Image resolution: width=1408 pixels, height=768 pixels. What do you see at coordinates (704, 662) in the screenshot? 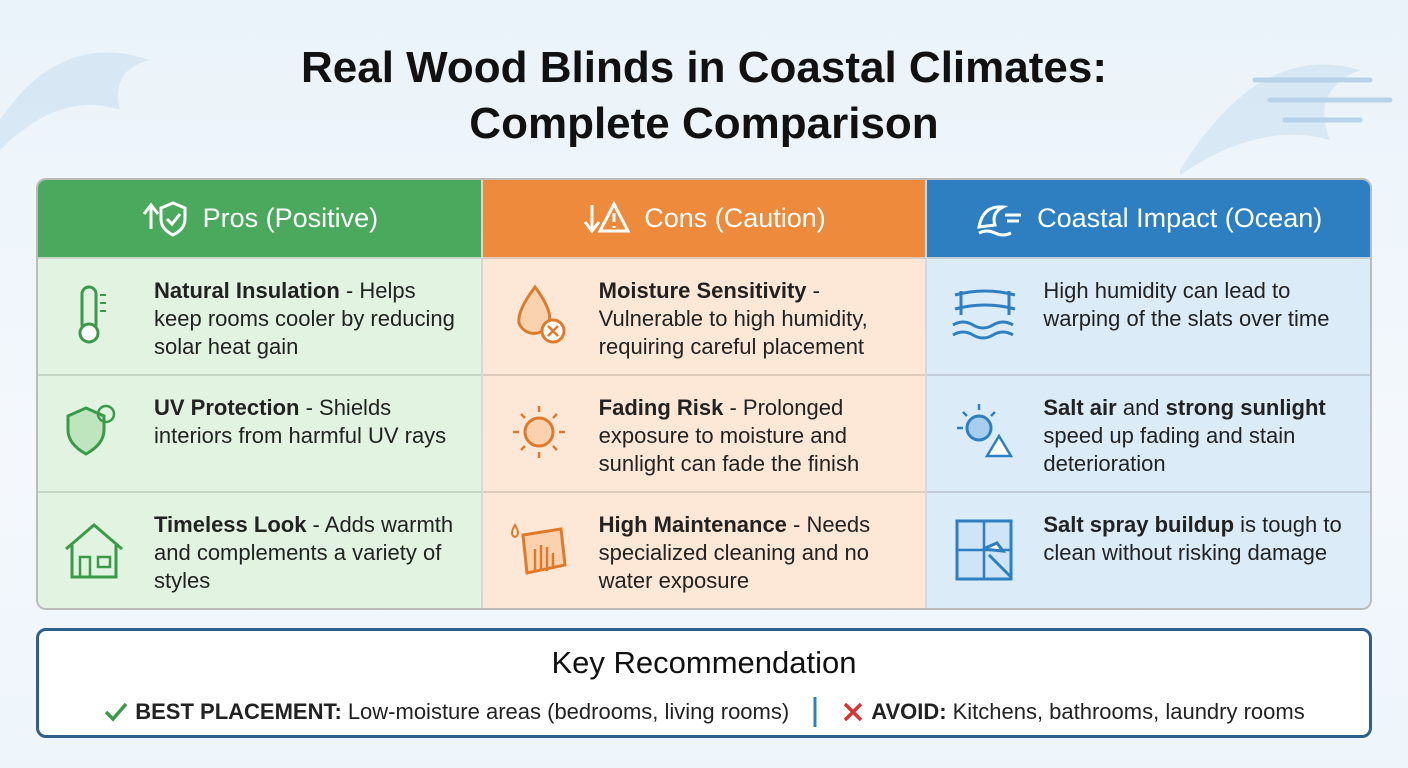
I see `recommendation-title: Key Recommendation` at bounding box center [704, 662].